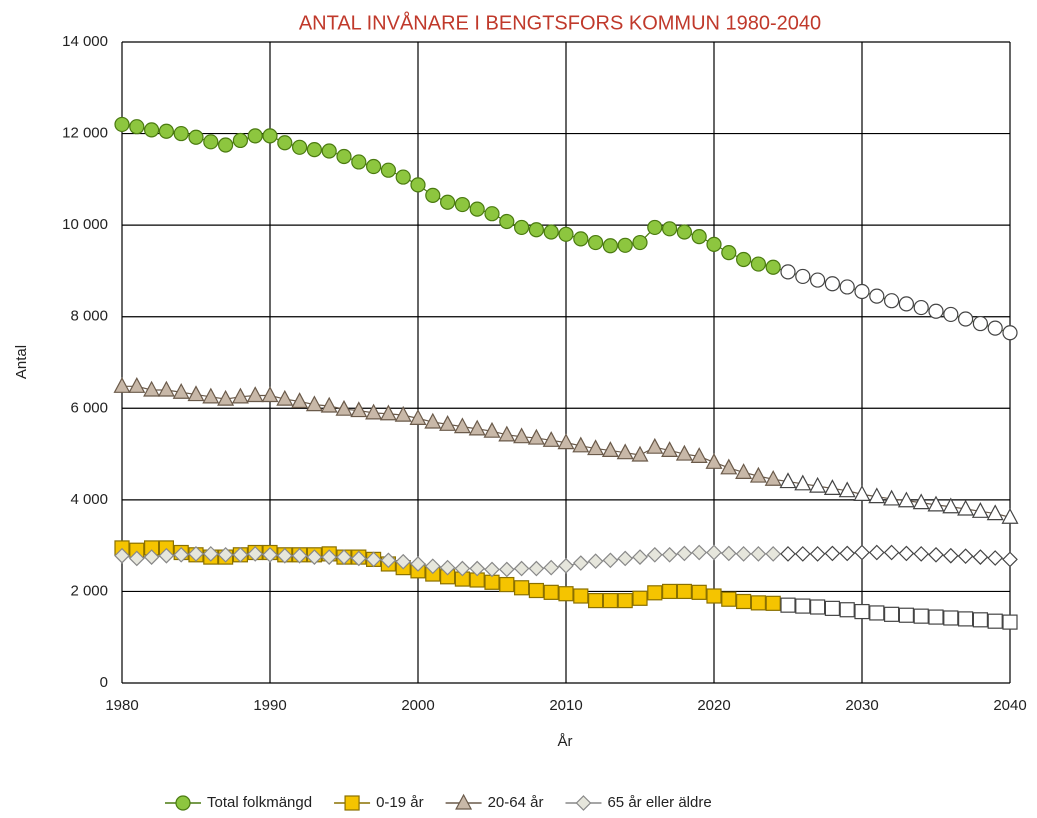 The image size is (1037, 818). What do you see at coordinates (85, 41) in the screenshot?
I see `y-tick-label: 14 000` at bounding box center [85, 41].